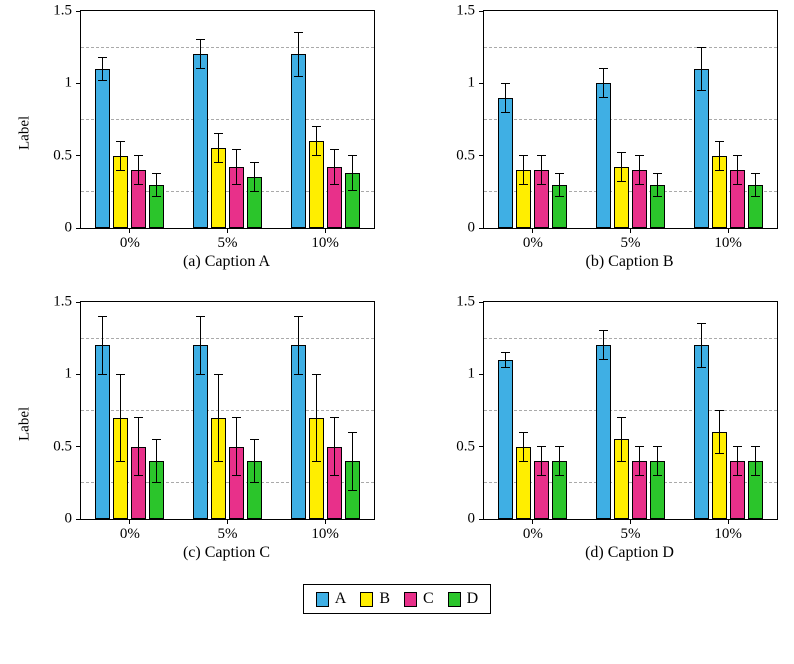 The width and height of the screenshot is (794, 664). What do you see at coordinates (322, 599) in the screenshot?
I see `legend-swatch-A` at bounding box center [322, 599].